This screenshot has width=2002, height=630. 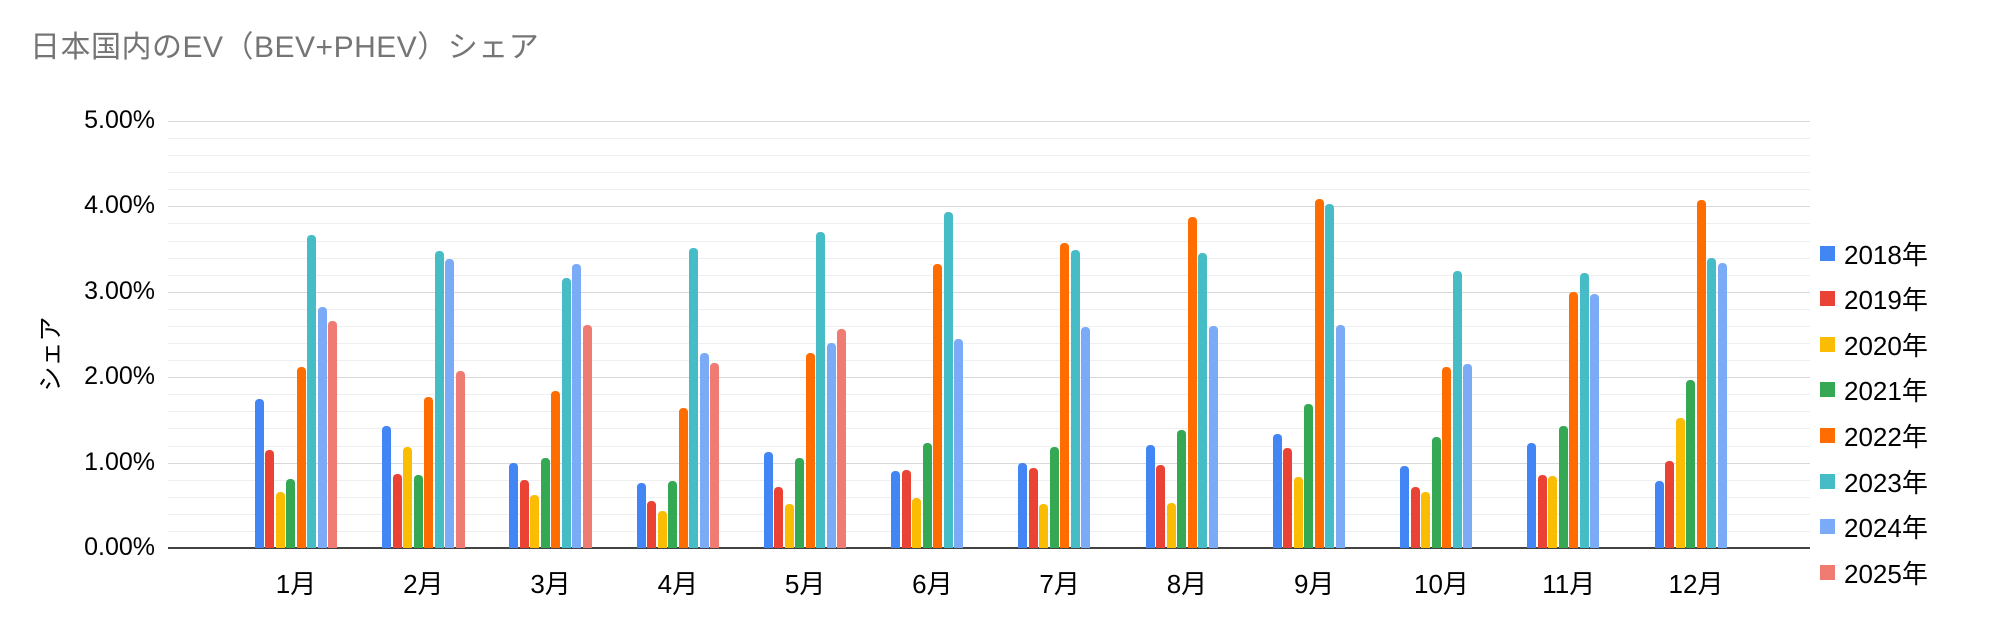 What do you see at coordinates (296, 584) in the screenshot?
I see `x-tick-label: 1月` at bounding box center [296, 584].